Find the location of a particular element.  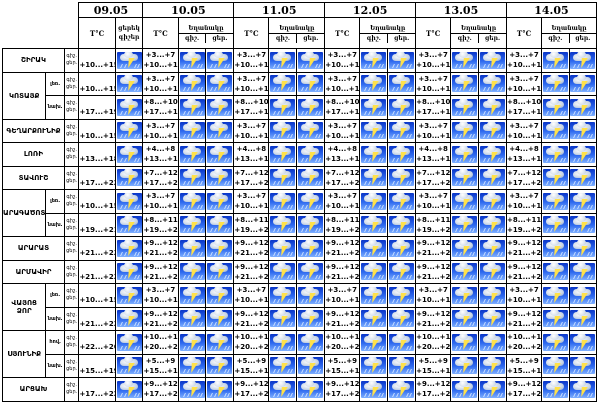

temperature-cell: +10...+15+20...+25 is located at coordinates (160, 342).